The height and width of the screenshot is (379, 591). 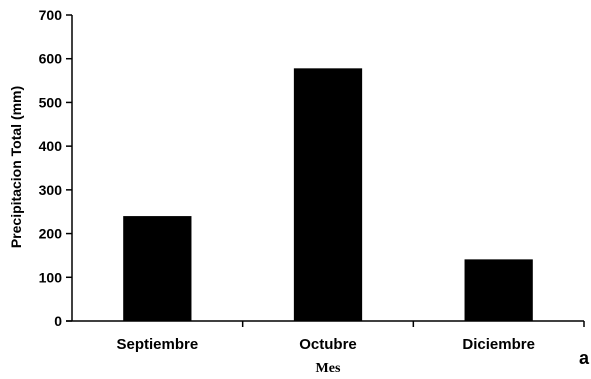 What do you see at coordinates (498, 344) in the screenshot?
I see `x-tick-label: Diciembre` at bounding box center [498, 344].